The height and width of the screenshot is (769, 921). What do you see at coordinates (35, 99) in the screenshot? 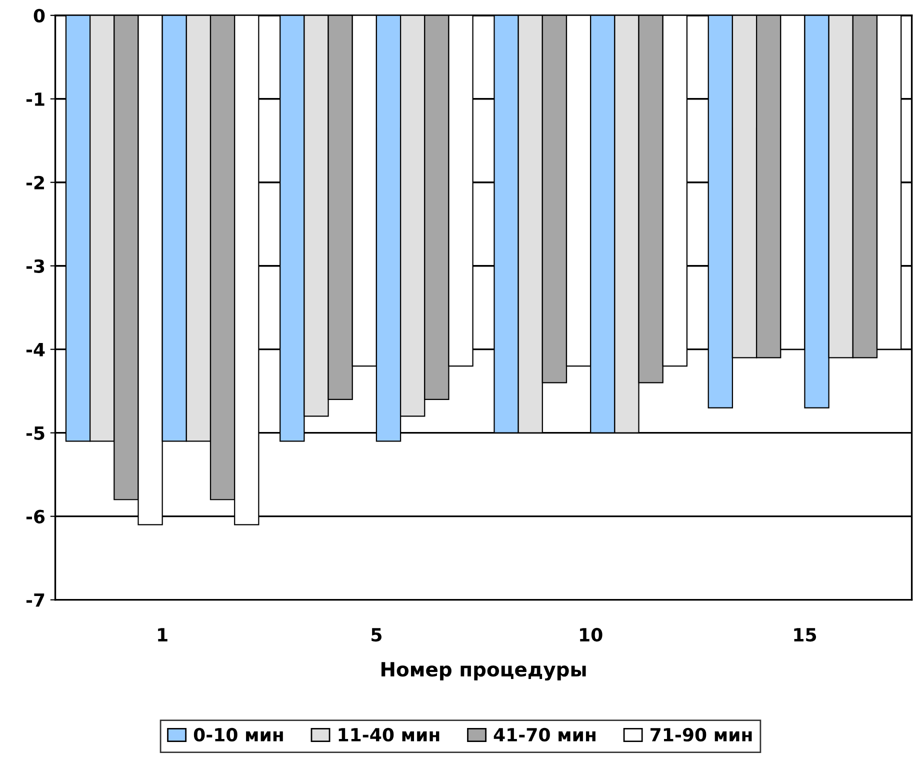
I see `y-tick-label: -1` at bounding box center [35, 99].